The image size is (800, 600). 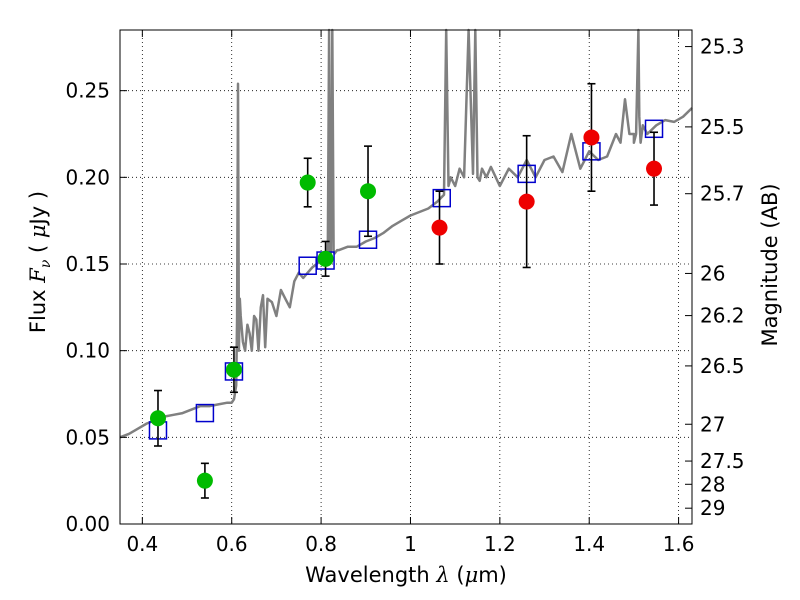 What do you see at coordinates (722, 316) in the screenshot?
I see `right-y-tick-label: 26.2` at bounding box center [722, 316].